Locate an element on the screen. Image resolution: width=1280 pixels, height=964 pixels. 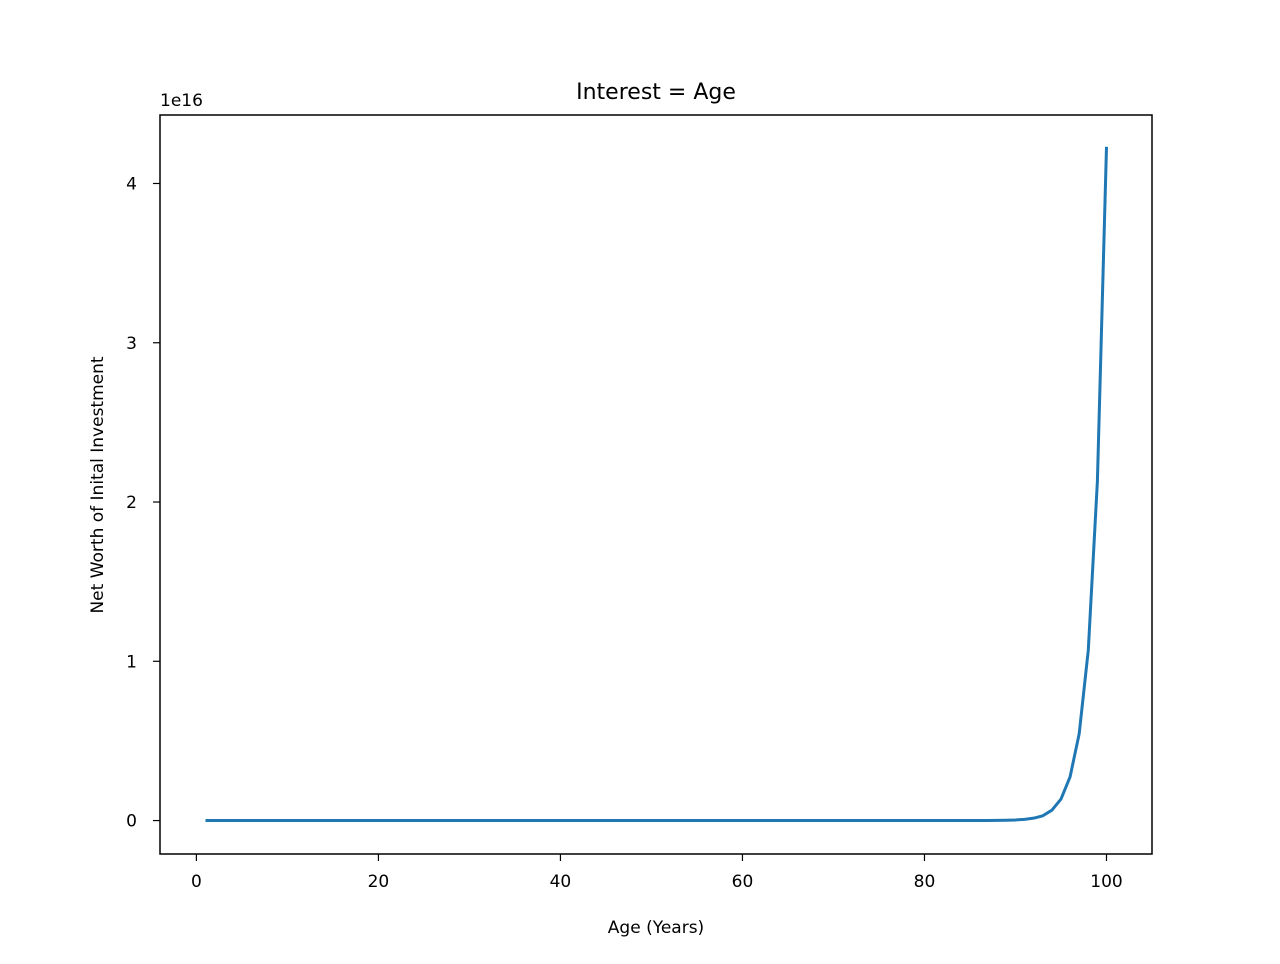
y-tick-label: 1 is located at coordinates (131, 662).